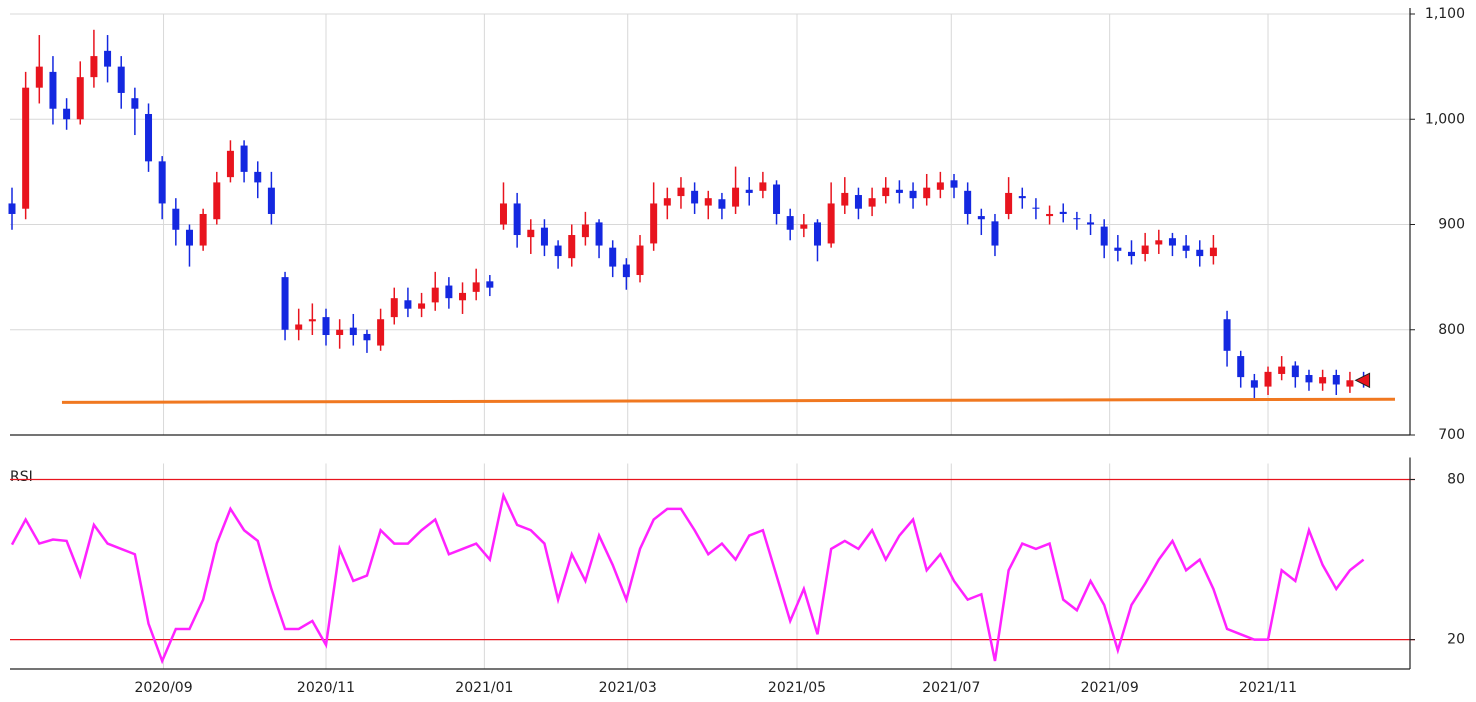  Describe the element at coordinates (484, 688) in the screenshot. I see `x-tick-label: 2021/01` at that location.